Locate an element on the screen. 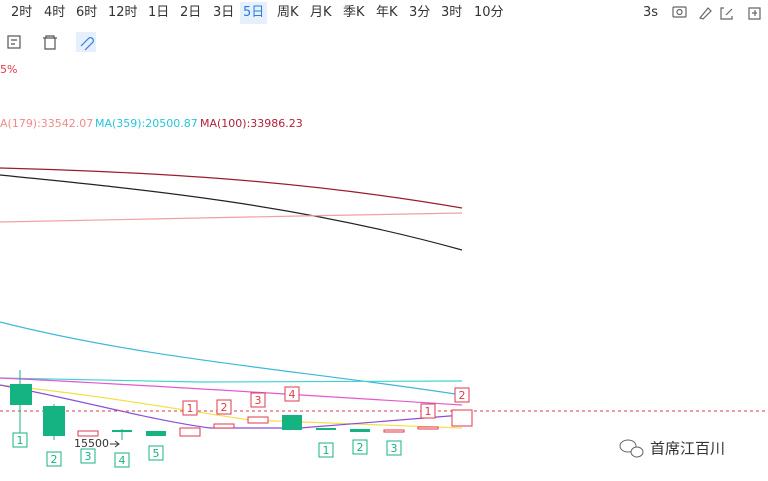  magnet-icon is located at coordinates (87, 44).